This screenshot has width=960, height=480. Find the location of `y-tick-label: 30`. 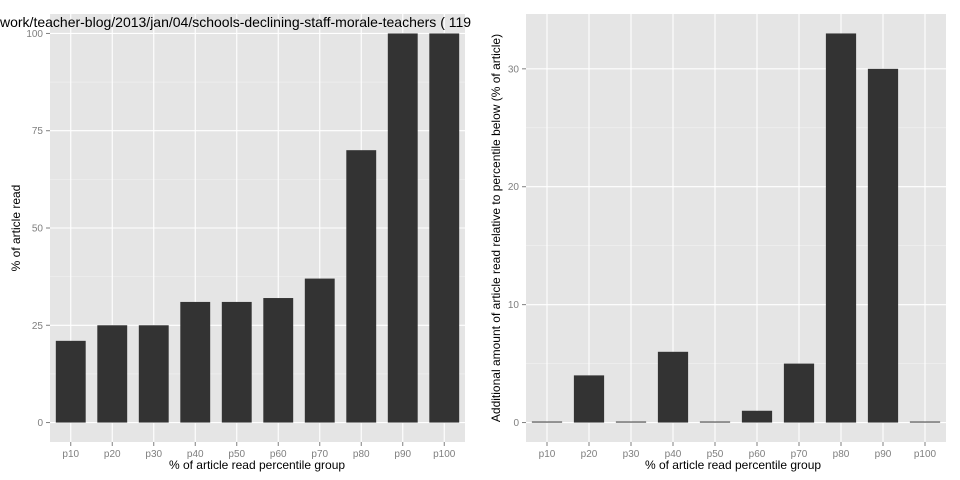

y-tick-label: 30 is located at coordinates (514, 69).